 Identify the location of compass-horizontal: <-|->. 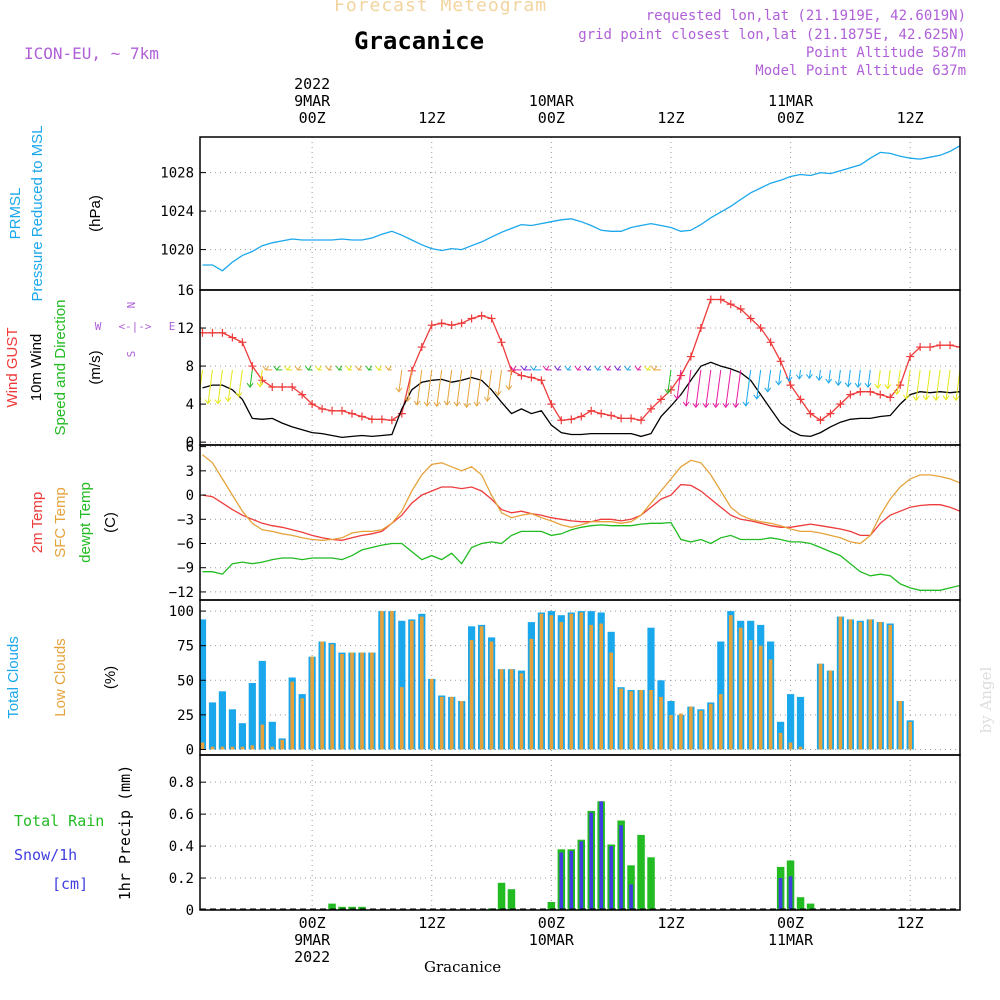
(134, 326).